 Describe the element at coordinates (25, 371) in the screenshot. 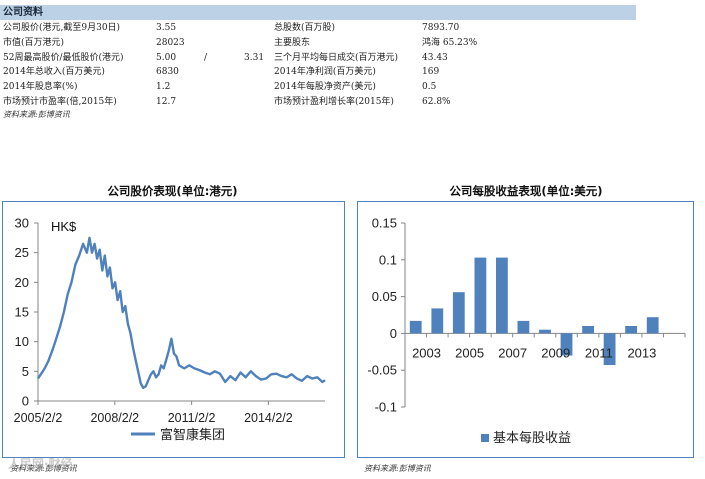

I see `y-tick-label: 5` at that location.